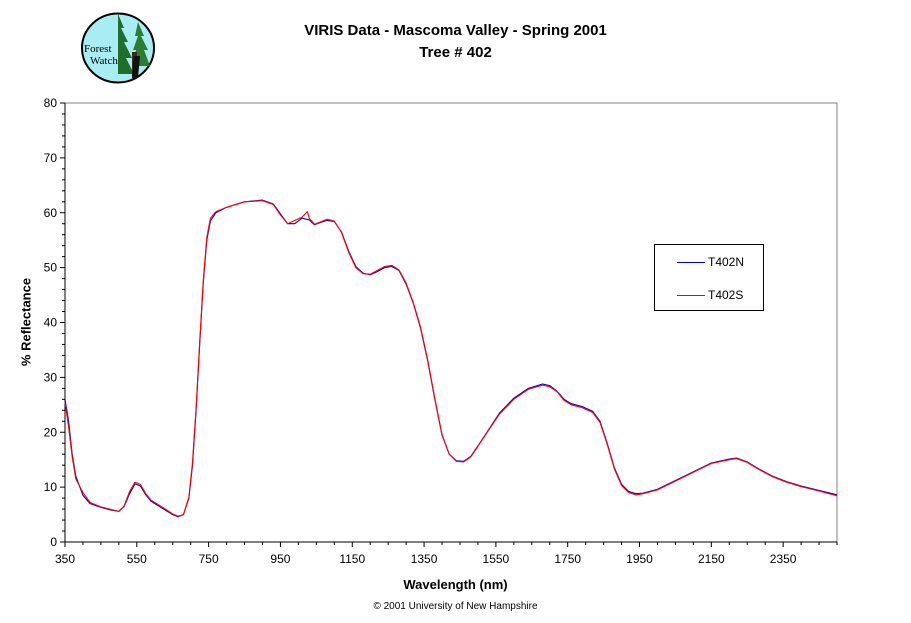  What do you see at coordinates (726, 295) in the screenshot?
I see `legend-label-t402s: T402S` at bounding box center [726, 295].